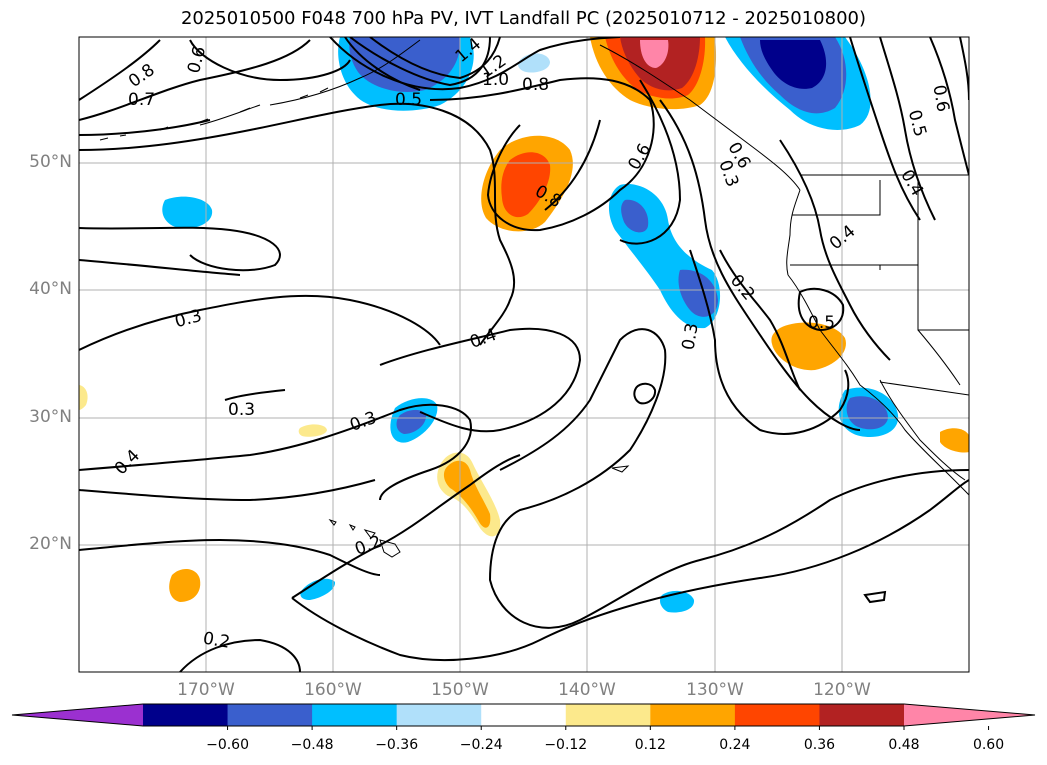  What do you see at coordinates (405, 64) in the screenshot?
I see `neg-anomaly-gulf-alaska-core` at bounding box center [405, 64].